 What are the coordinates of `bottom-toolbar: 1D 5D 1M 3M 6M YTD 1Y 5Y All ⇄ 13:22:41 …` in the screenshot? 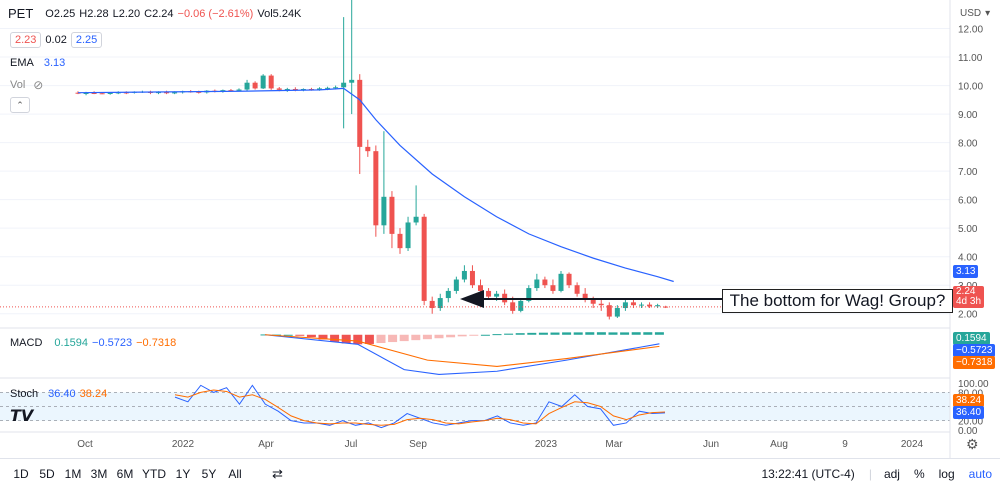 It's located at (500, 473).